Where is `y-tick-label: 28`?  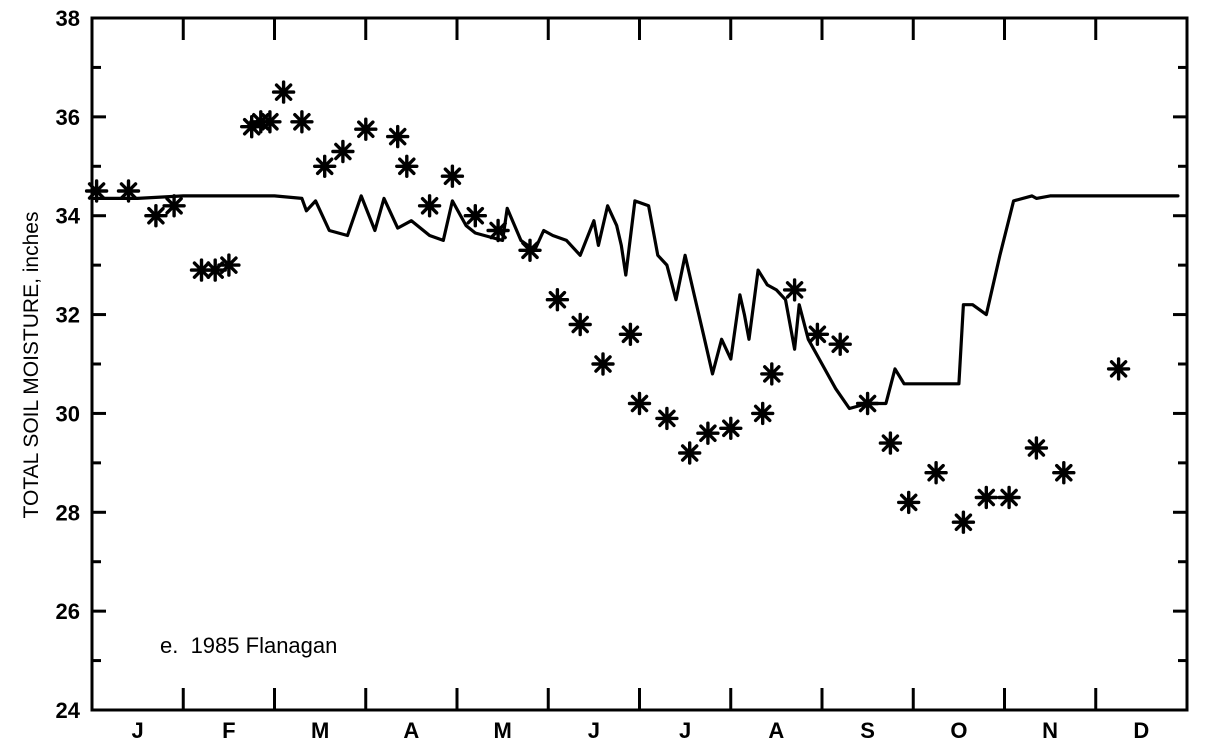 y-tick-label: 28 is located at coordinates (68, 512).